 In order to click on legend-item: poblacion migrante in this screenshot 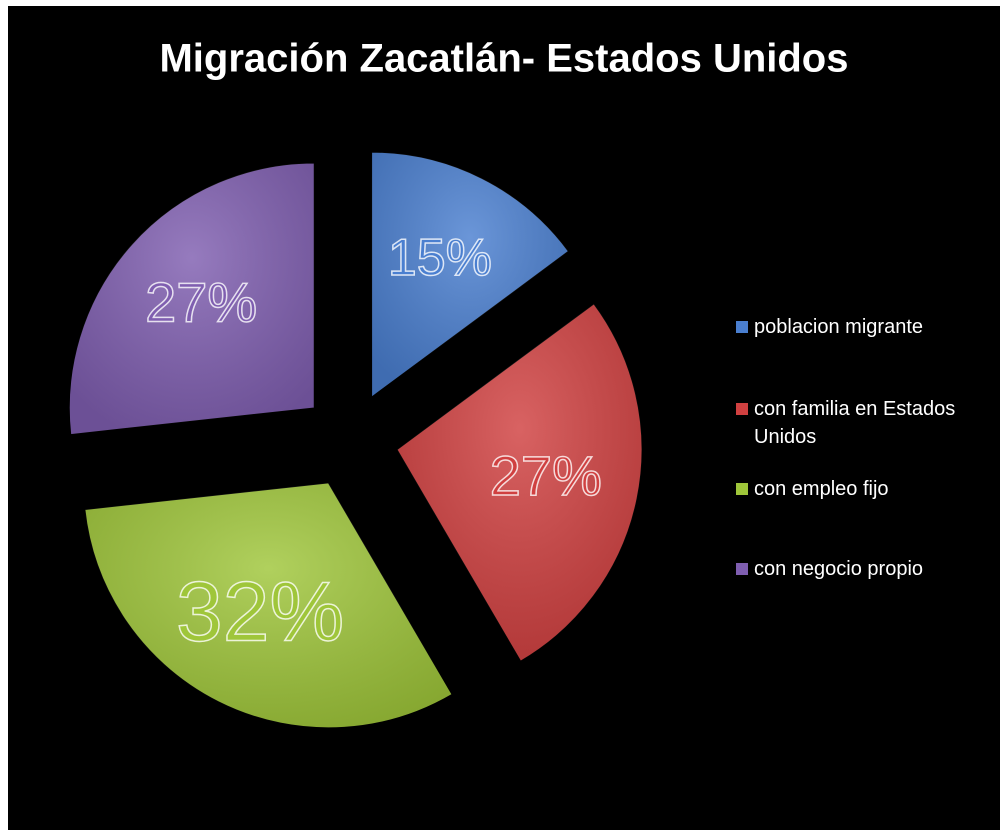, I will do `click(871, 327)`.